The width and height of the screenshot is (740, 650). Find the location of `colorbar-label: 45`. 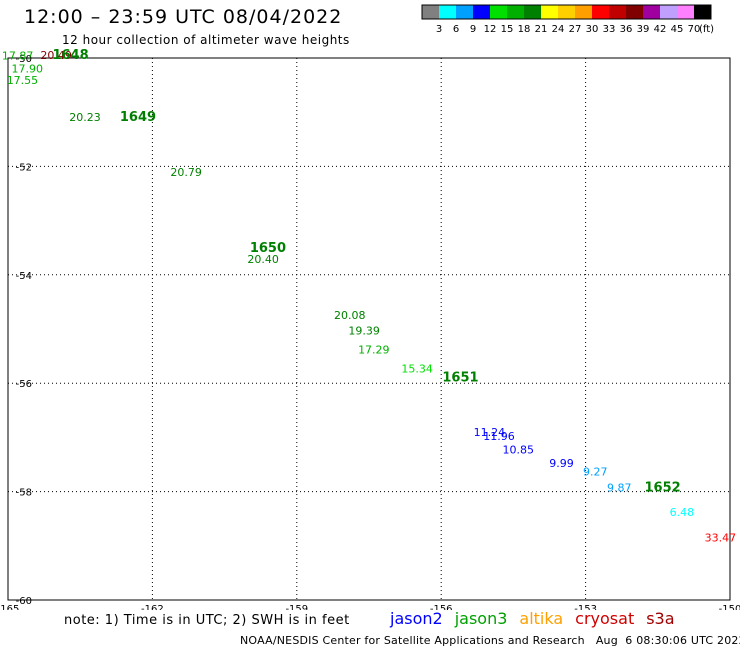

colorbar-label: 45 is located at coordinates (677, 29).